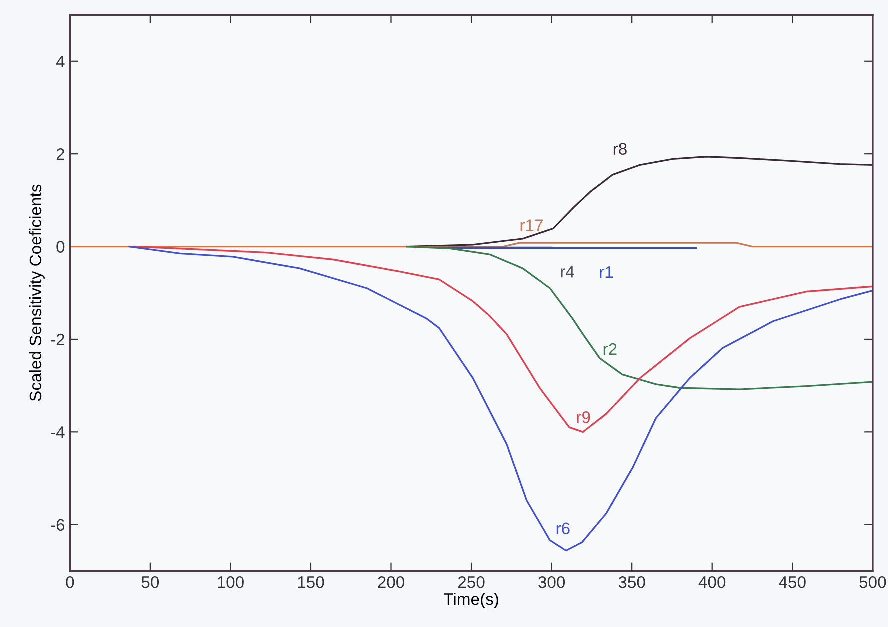  I want to click on line-series, so click(639, 318).